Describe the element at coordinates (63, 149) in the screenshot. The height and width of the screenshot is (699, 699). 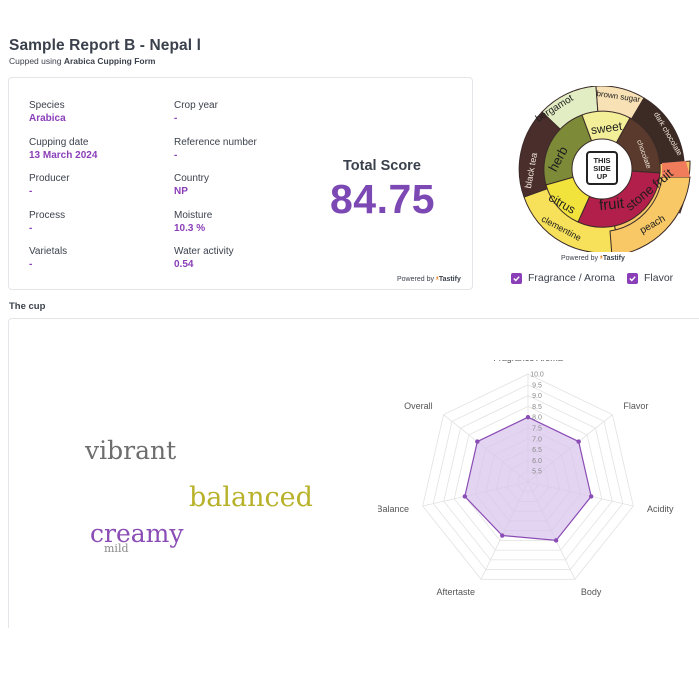
I see `cupping-date-field: Cupping date 13 March 2024` at that location.